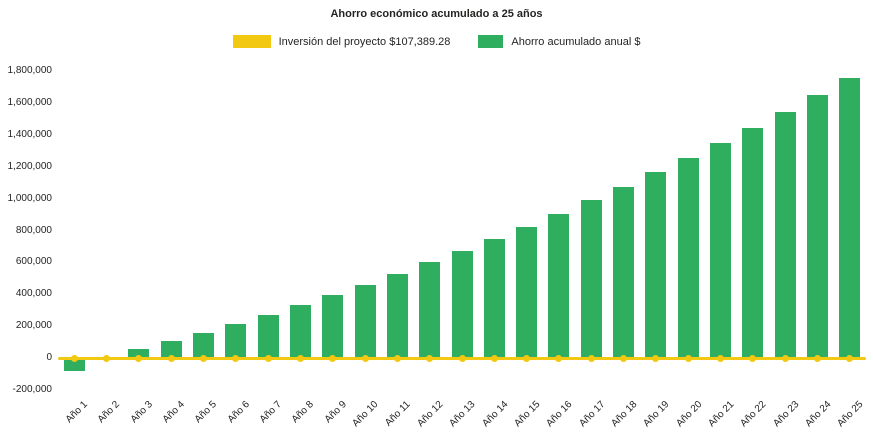 The height and width of the screenshot is (436, 873). What do you see at coordinates (527, 292) in the screenshot?
I see `bar-año-15` at bounding box center [527, 292].